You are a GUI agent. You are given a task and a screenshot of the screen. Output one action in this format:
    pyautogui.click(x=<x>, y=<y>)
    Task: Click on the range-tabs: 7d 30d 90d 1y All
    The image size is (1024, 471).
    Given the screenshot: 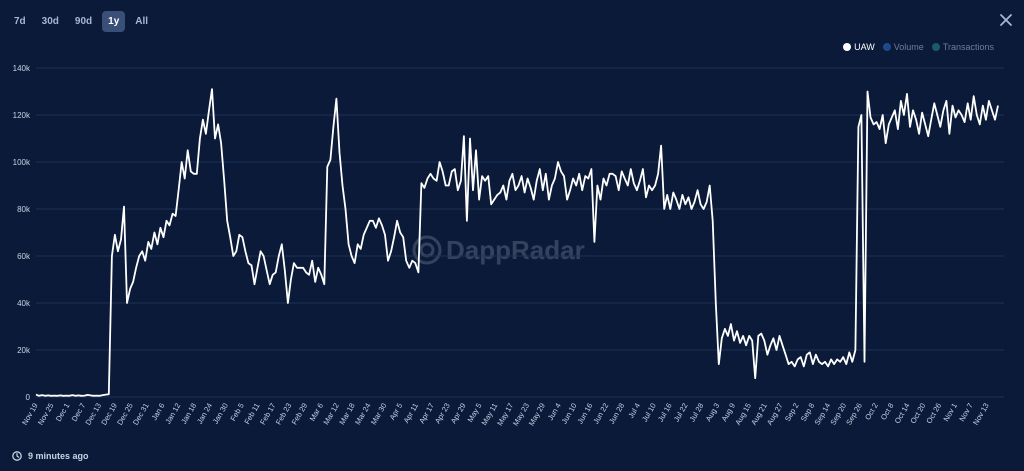 What is the action you would take?
    pyautogui.click(x=81, y=21)
    